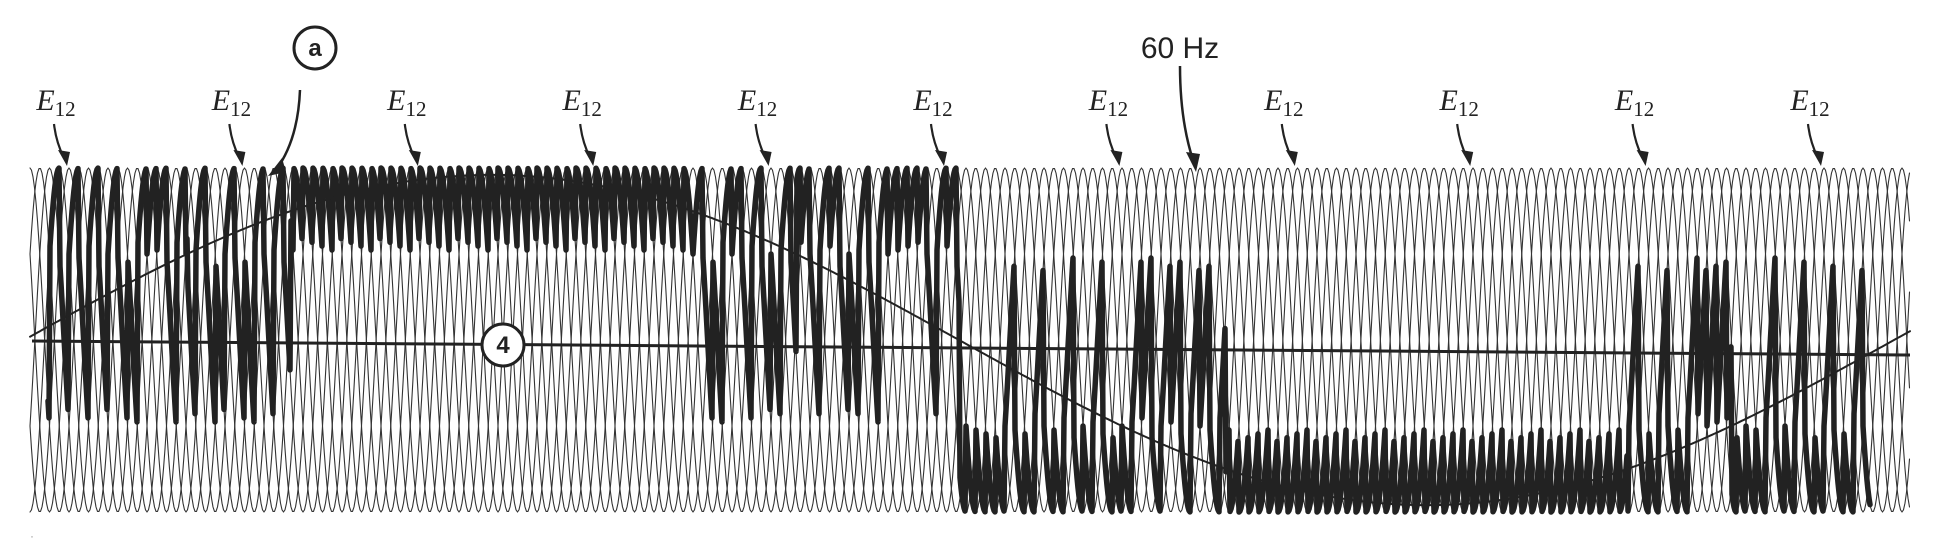 This screenshot has height=548, width=1940. What do you see at coordinates (1459, 125) in the screenshot?
I see `pulse-label-9: E12` at bounding box center [1459, 125].